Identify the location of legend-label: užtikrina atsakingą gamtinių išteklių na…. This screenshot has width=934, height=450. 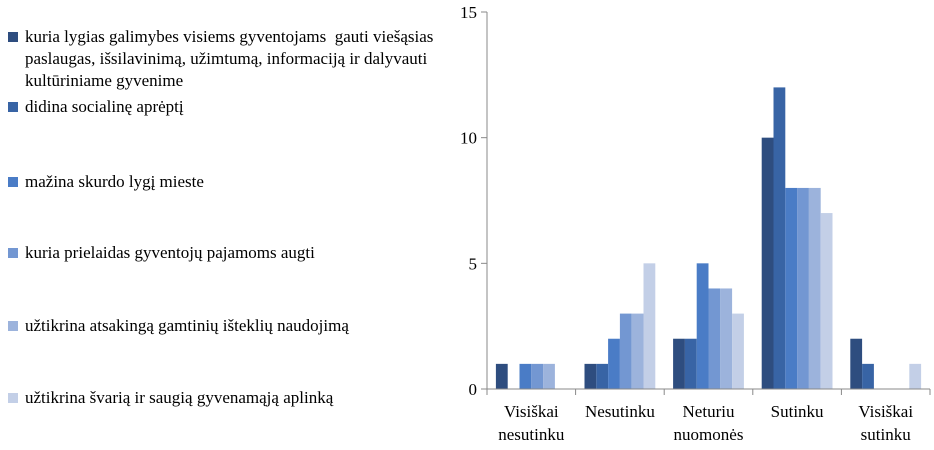
(187, 325).